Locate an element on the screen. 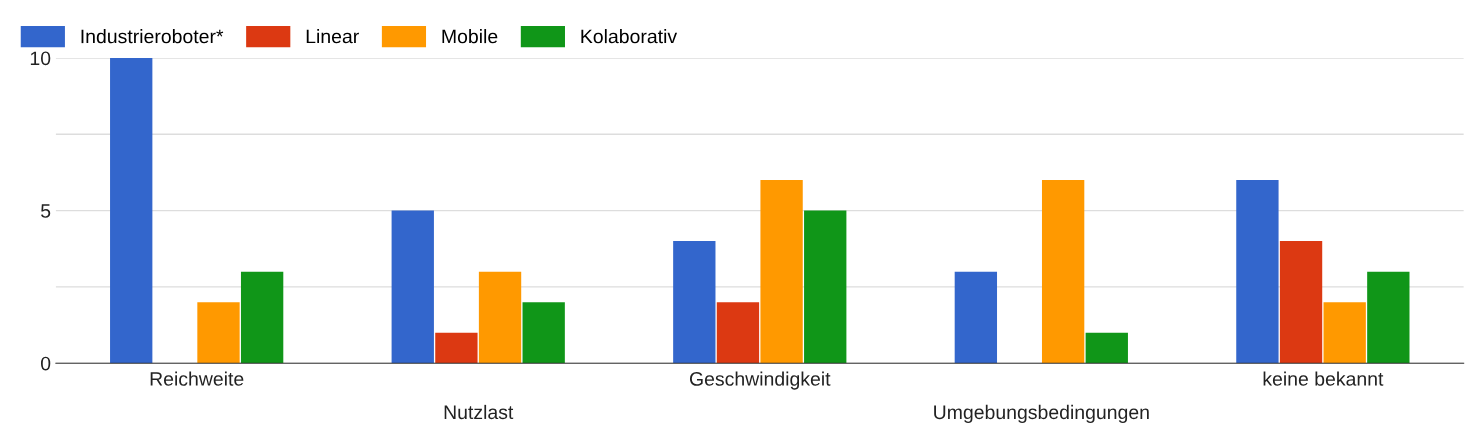 The image size is (1471, 436). legend-label: Mobile is located at coordinates (470, 36).